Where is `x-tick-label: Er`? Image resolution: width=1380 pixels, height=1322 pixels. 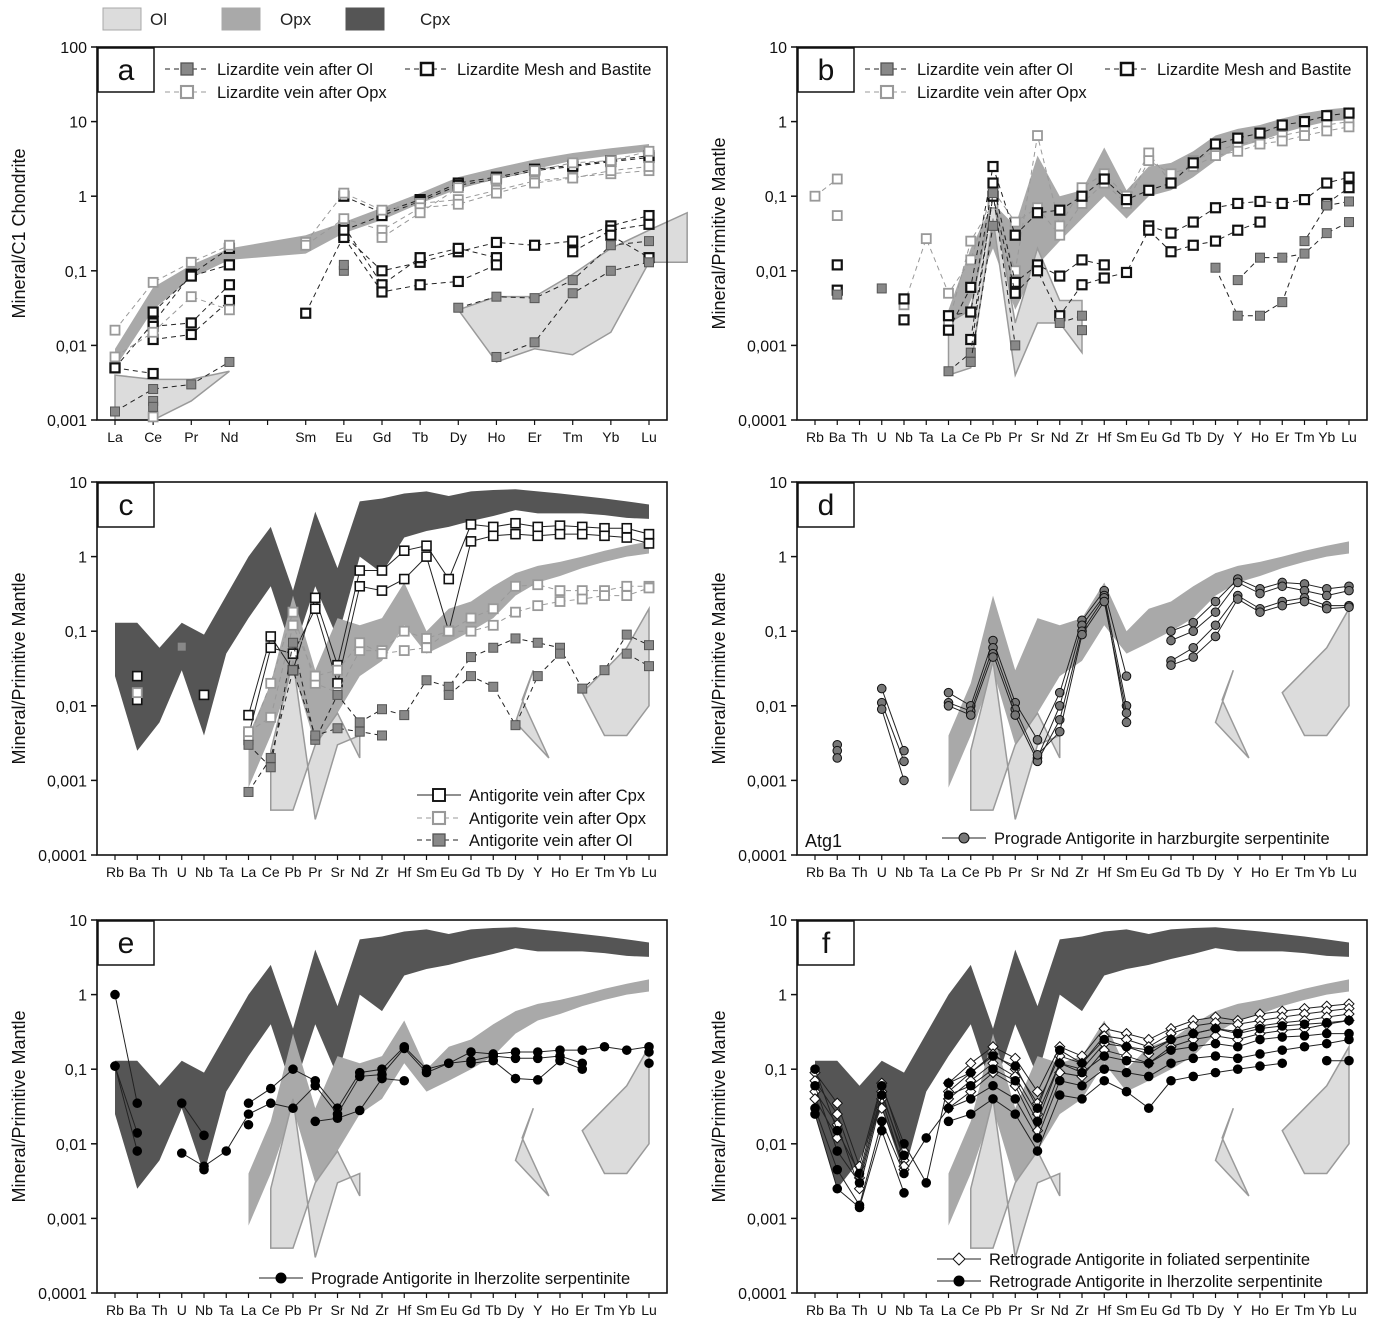 x-tick-label: Er is located at coordinates (535, 437).